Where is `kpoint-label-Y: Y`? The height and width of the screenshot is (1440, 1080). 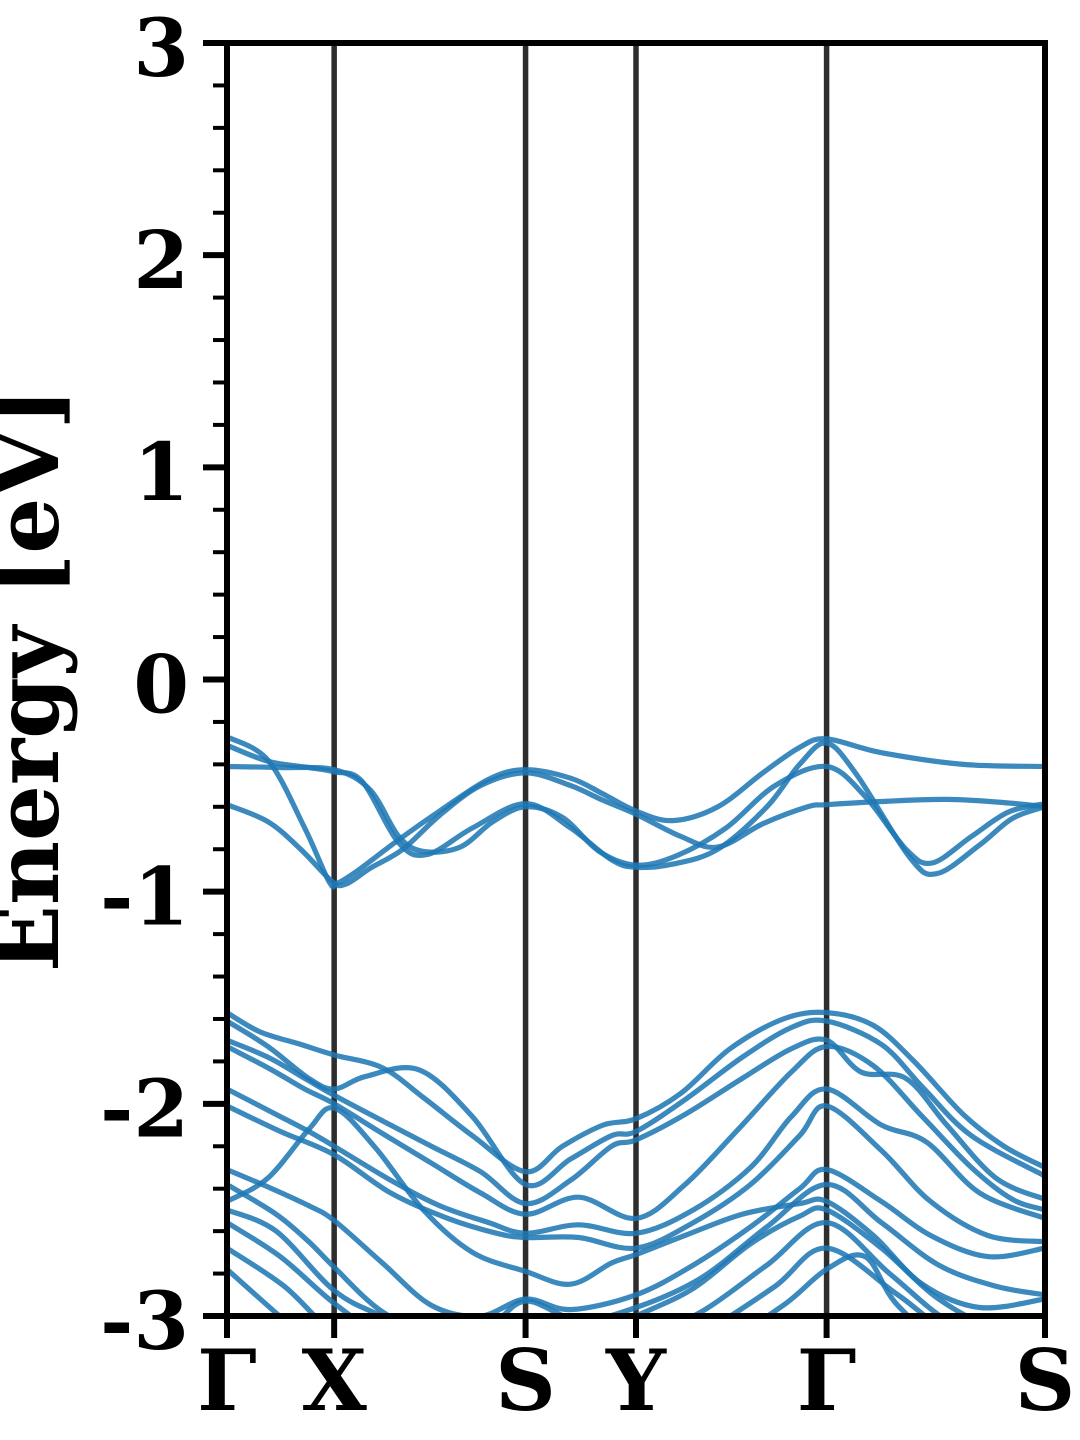
kpoint-label-Y: Y is located at coordinates (636, 1380).